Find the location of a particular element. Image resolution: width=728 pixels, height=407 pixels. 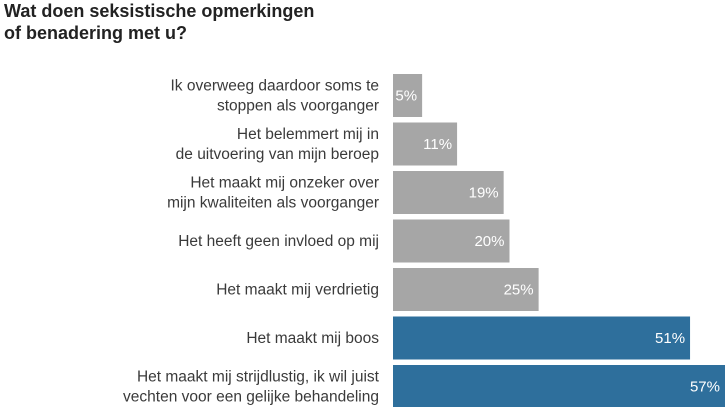

bar-value-label-2: 11% is located at coordinates (437, 144).